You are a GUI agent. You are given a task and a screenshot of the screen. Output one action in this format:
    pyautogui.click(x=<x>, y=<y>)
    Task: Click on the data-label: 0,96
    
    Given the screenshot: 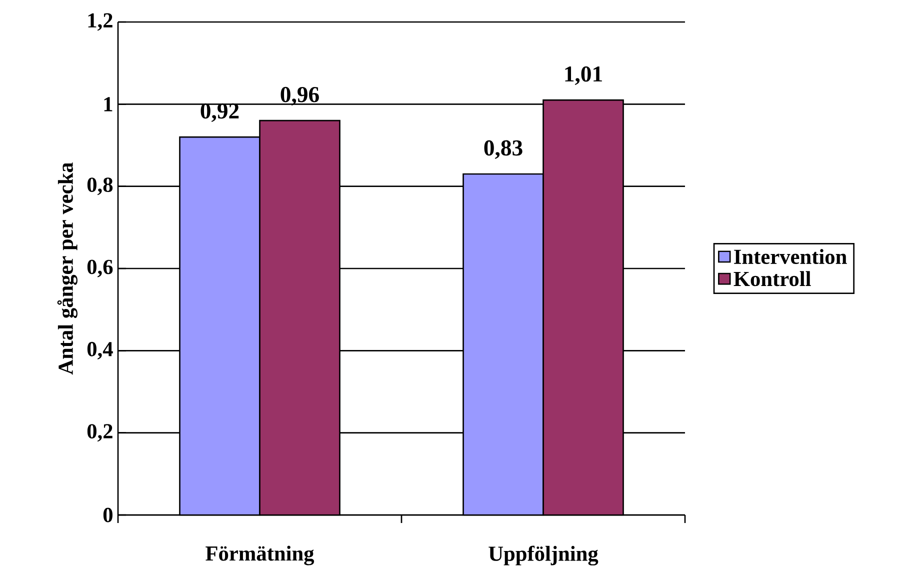 What is the action you would take?
    pyautogui.click(x=299, y=96)
    